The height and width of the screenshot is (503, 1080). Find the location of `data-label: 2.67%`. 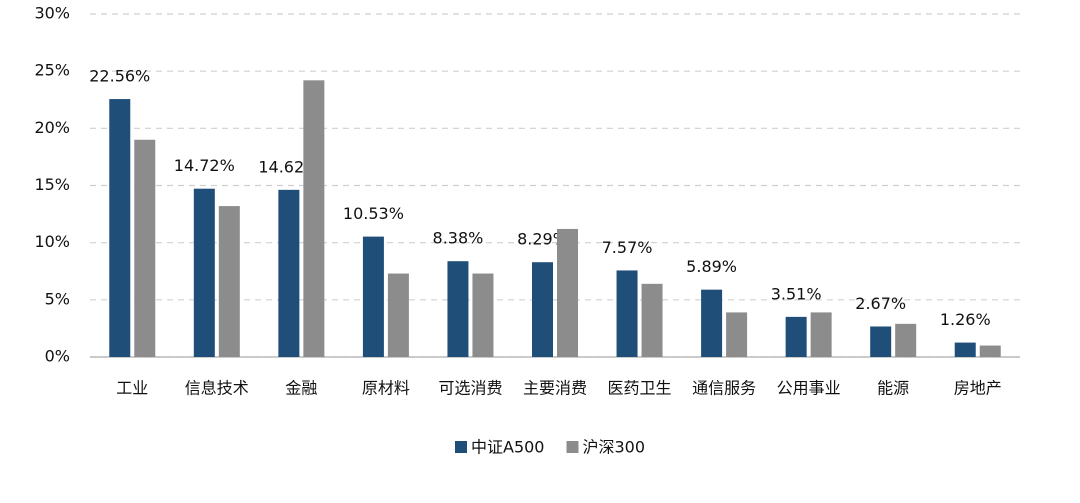

data-label: 2.67% is located at coordinates (880, 303).